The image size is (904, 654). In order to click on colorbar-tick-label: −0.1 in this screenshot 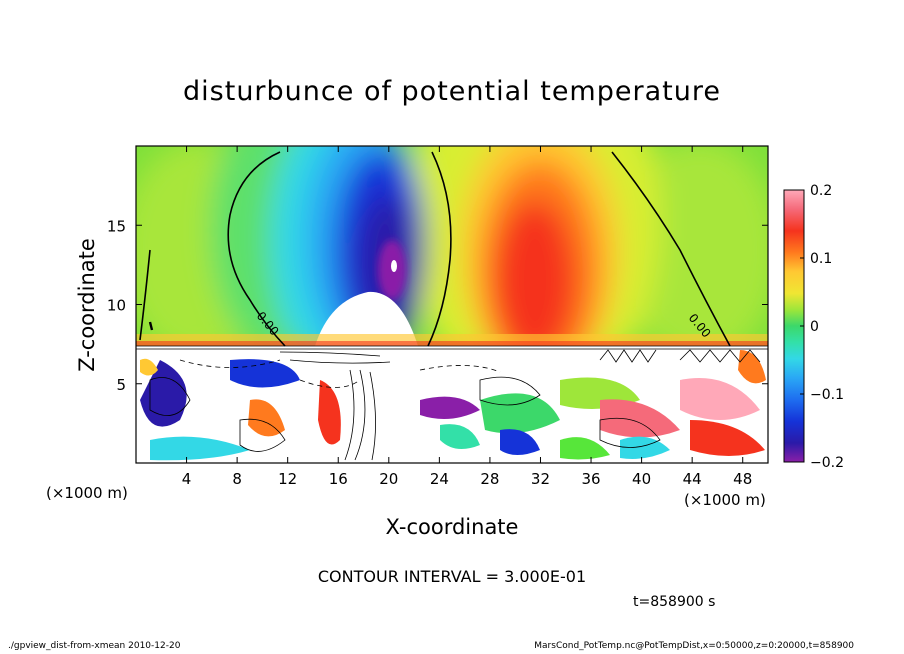, I will do `click(827, 395)`.